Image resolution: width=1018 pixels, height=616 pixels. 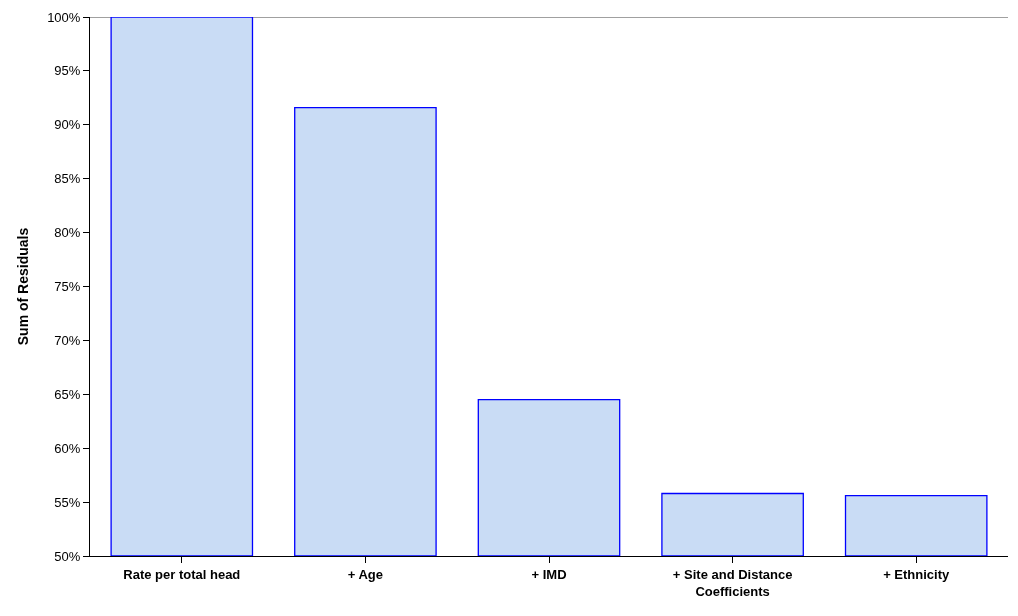 I want to click on x-tick-label: + Age, so click(x=365, y=574).